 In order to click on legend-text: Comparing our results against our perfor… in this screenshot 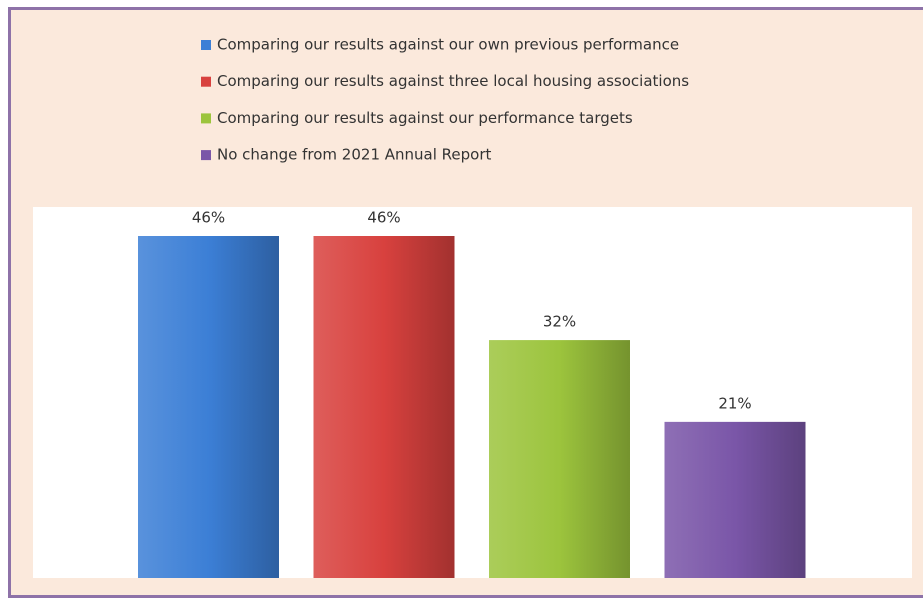, I will do `click(425, 118)`.